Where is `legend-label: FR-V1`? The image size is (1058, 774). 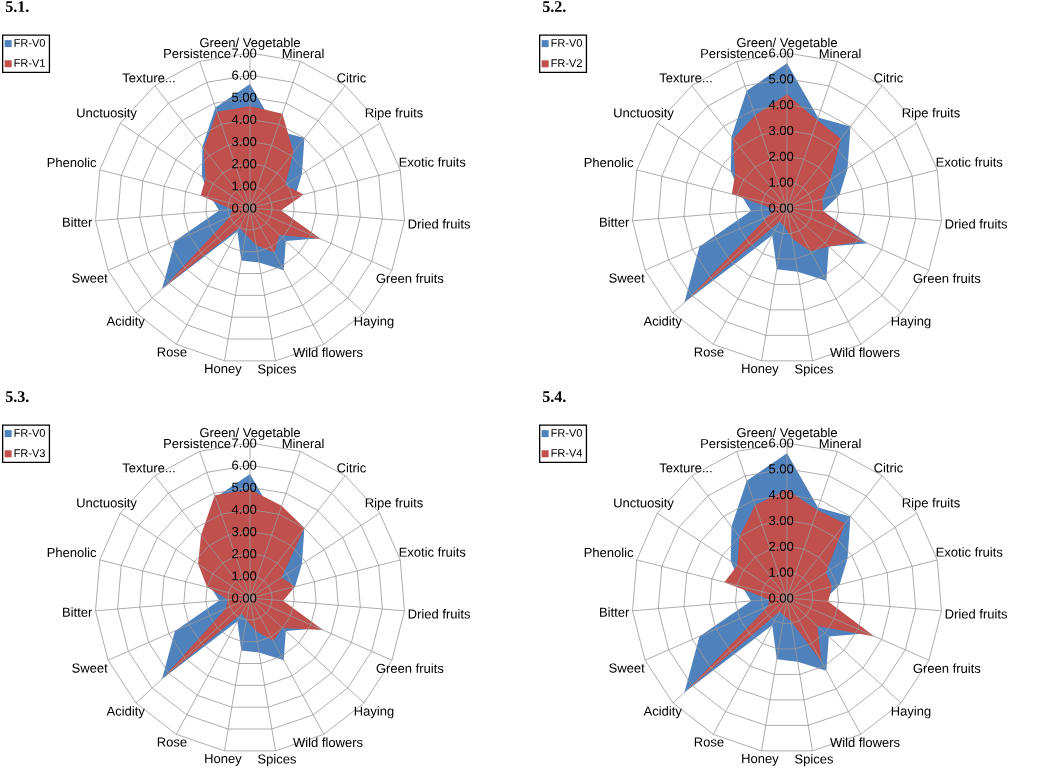 legend-label: FR-V1 is located at coordinates (29, 63).